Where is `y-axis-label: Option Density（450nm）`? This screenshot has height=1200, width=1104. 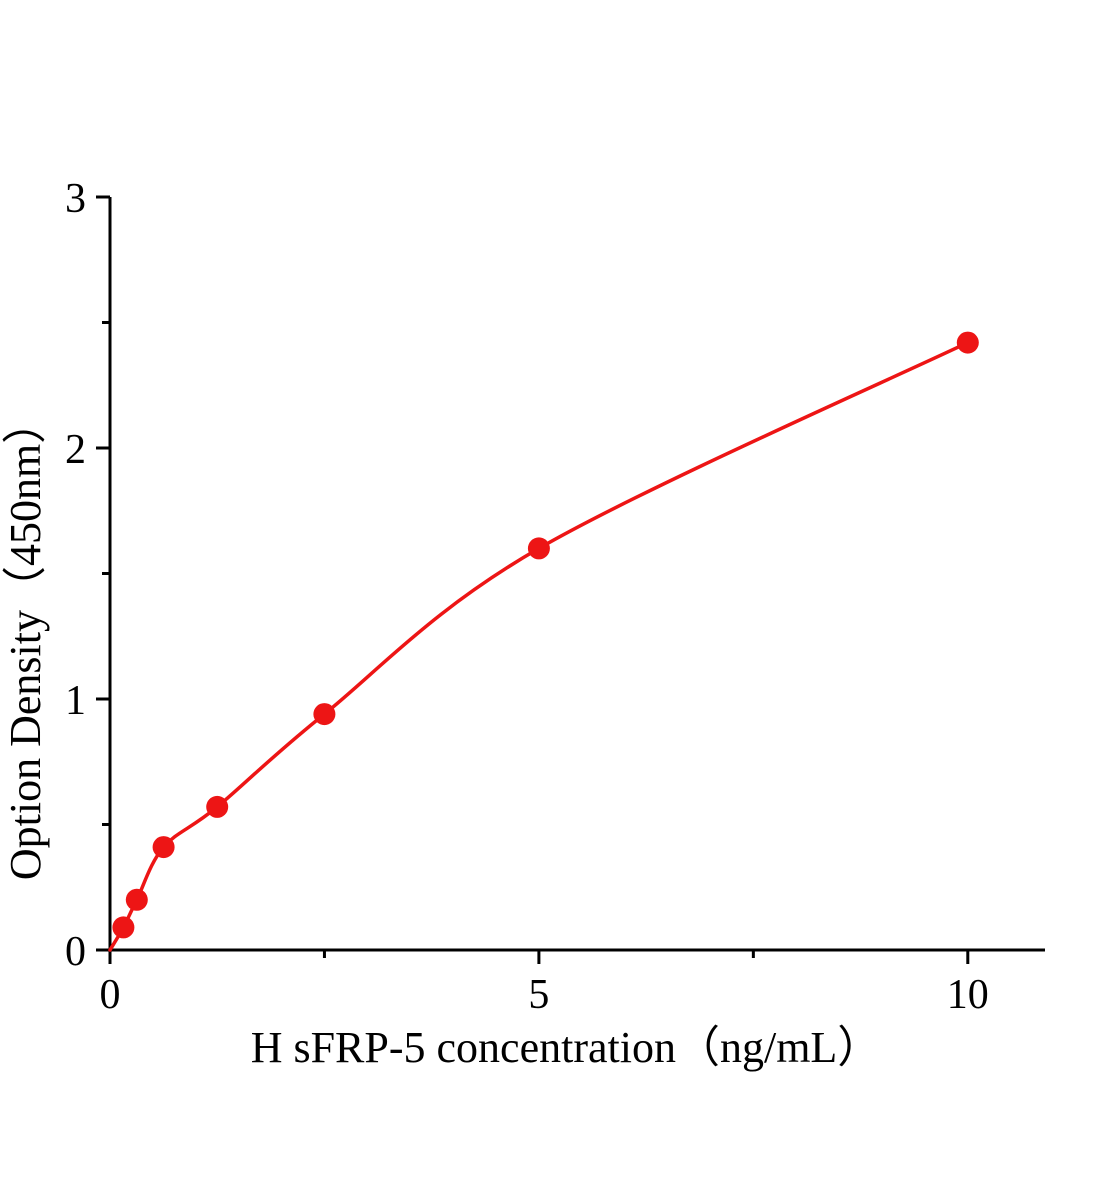 y-axis-label: Option Density（450nm） is located at coordinates (25, 640).